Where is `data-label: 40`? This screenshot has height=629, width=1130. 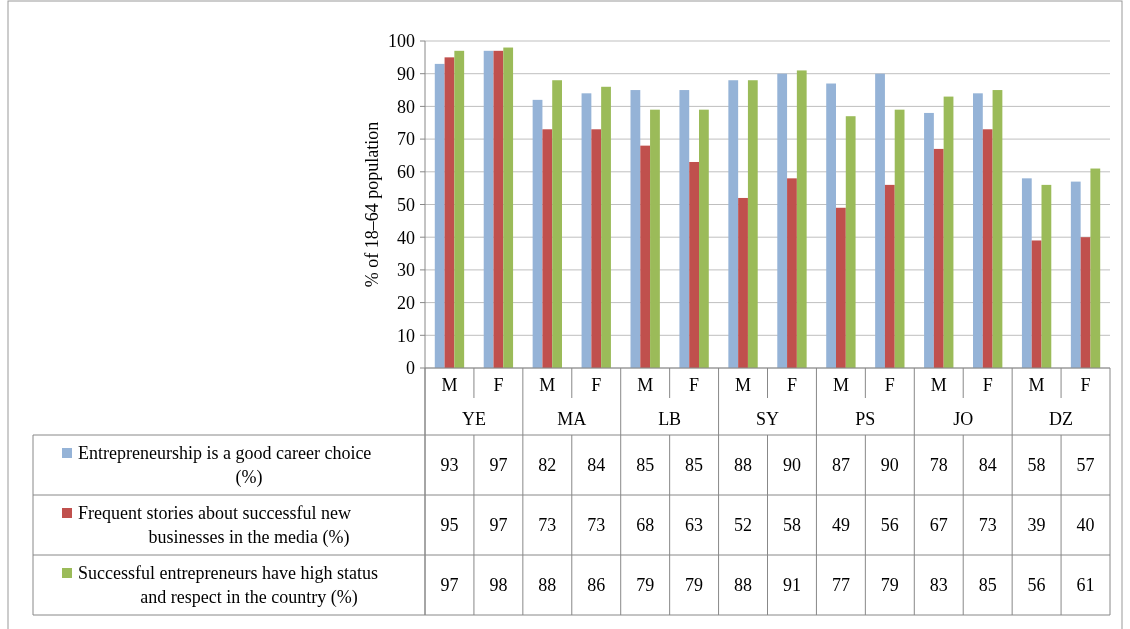
data-label: 40 is located at coordinates (1085, 525).